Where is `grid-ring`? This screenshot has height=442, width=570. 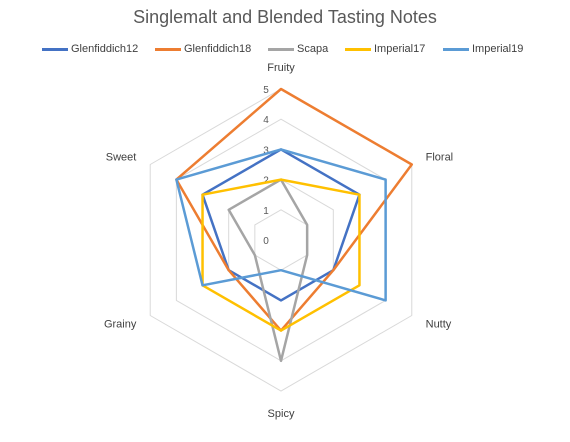 grid-ring is located at coordinates (281, 240).